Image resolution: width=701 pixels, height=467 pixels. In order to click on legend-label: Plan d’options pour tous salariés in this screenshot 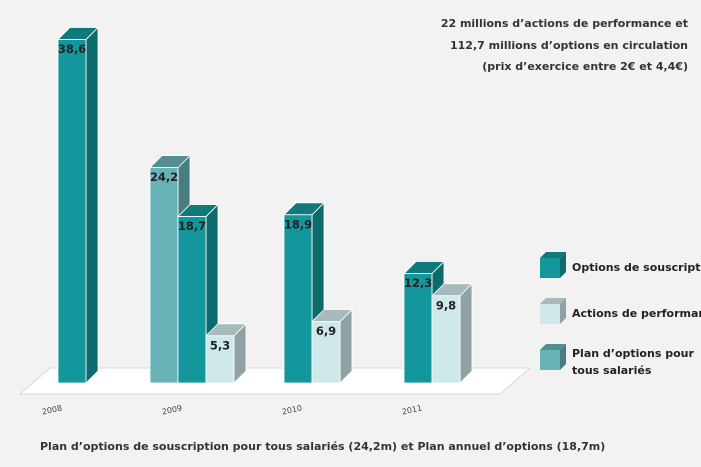, I will do `click(633, 362)`.